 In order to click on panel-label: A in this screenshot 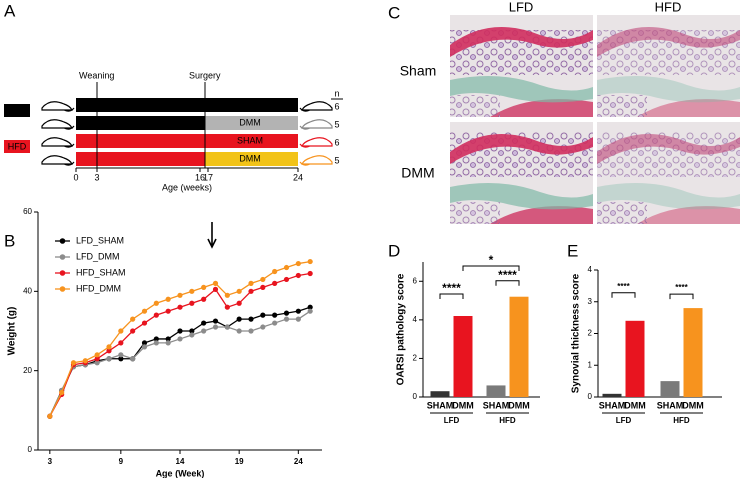, I will do `click(10, 10)`.